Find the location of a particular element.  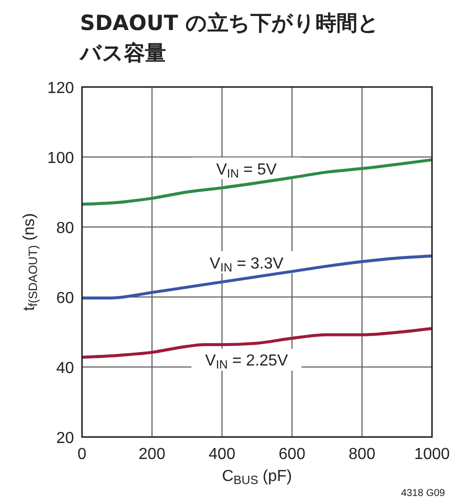

x-tick-label: 800 is located at coordinates (362, 454).